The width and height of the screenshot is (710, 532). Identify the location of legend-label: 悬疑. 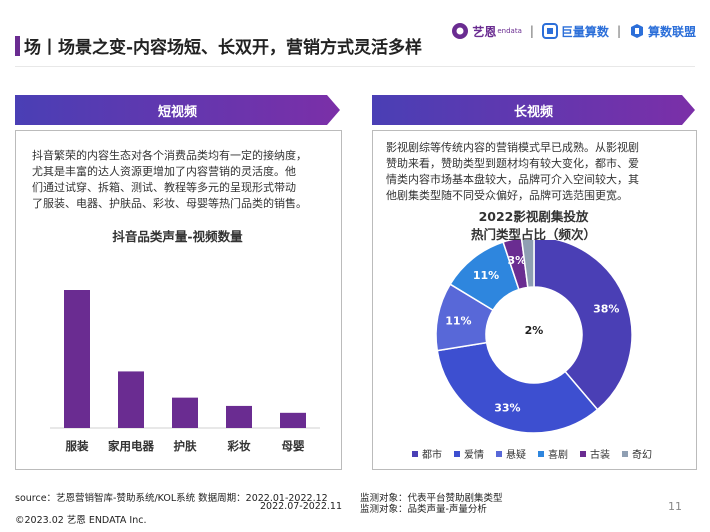
(516, 455).